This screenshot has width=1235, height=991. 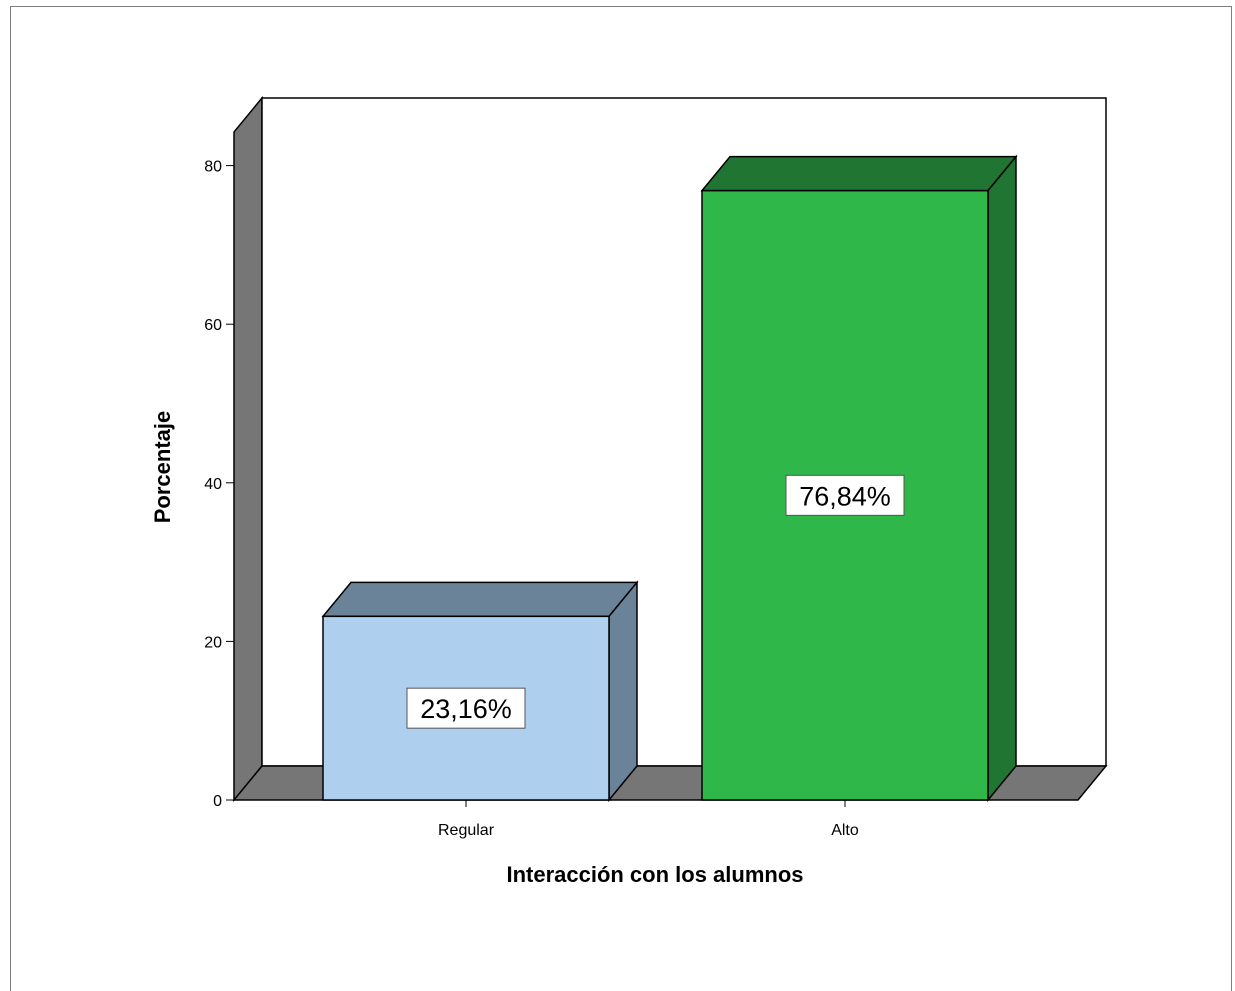 I want to click on y-tick-label: 20, so click(x=213, y=642).